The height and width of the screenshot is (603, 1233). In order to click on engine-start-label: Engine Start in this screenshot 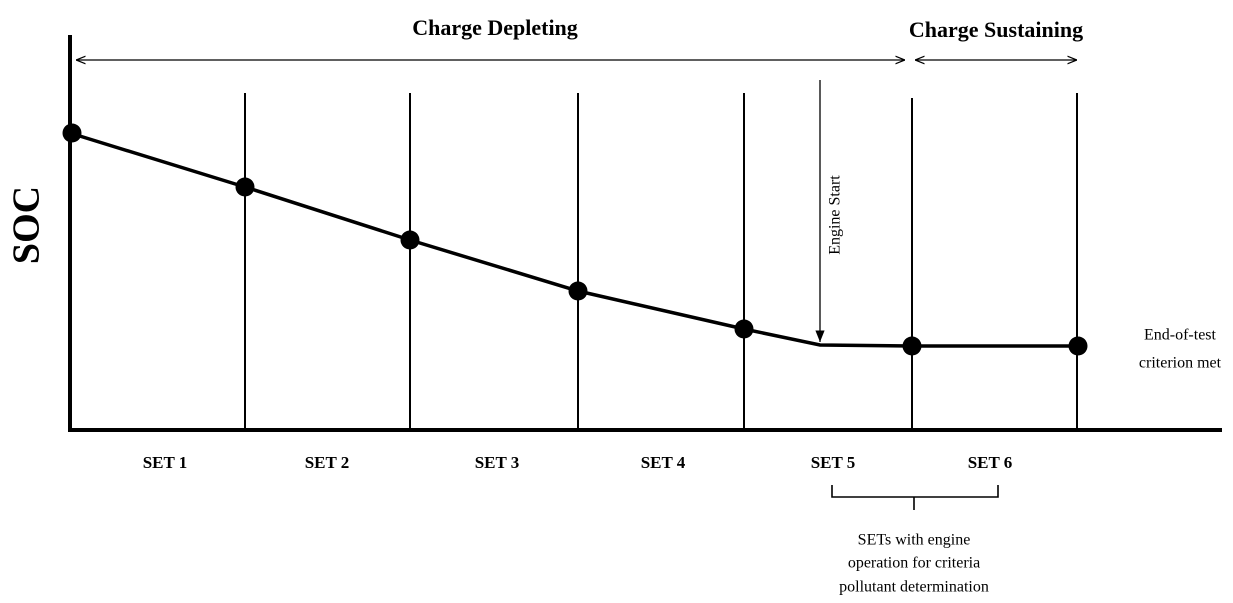, I will do `click(835, 215)`.